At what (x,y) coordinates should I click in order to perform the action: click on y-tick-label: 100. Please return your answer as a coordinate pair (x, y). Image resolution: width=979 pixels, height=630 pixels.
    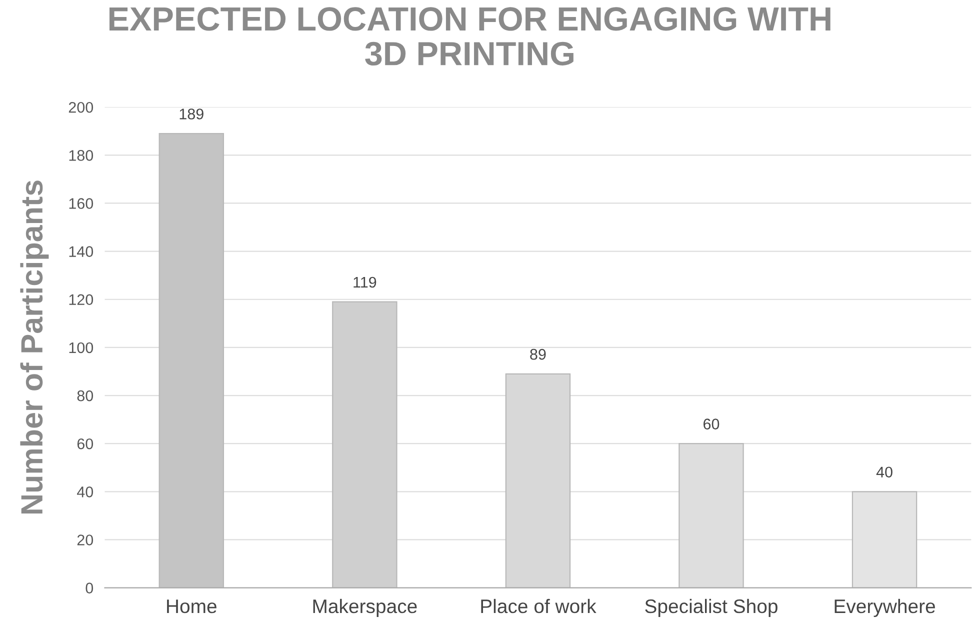
    Looking at the image, I should click on (81, 348).